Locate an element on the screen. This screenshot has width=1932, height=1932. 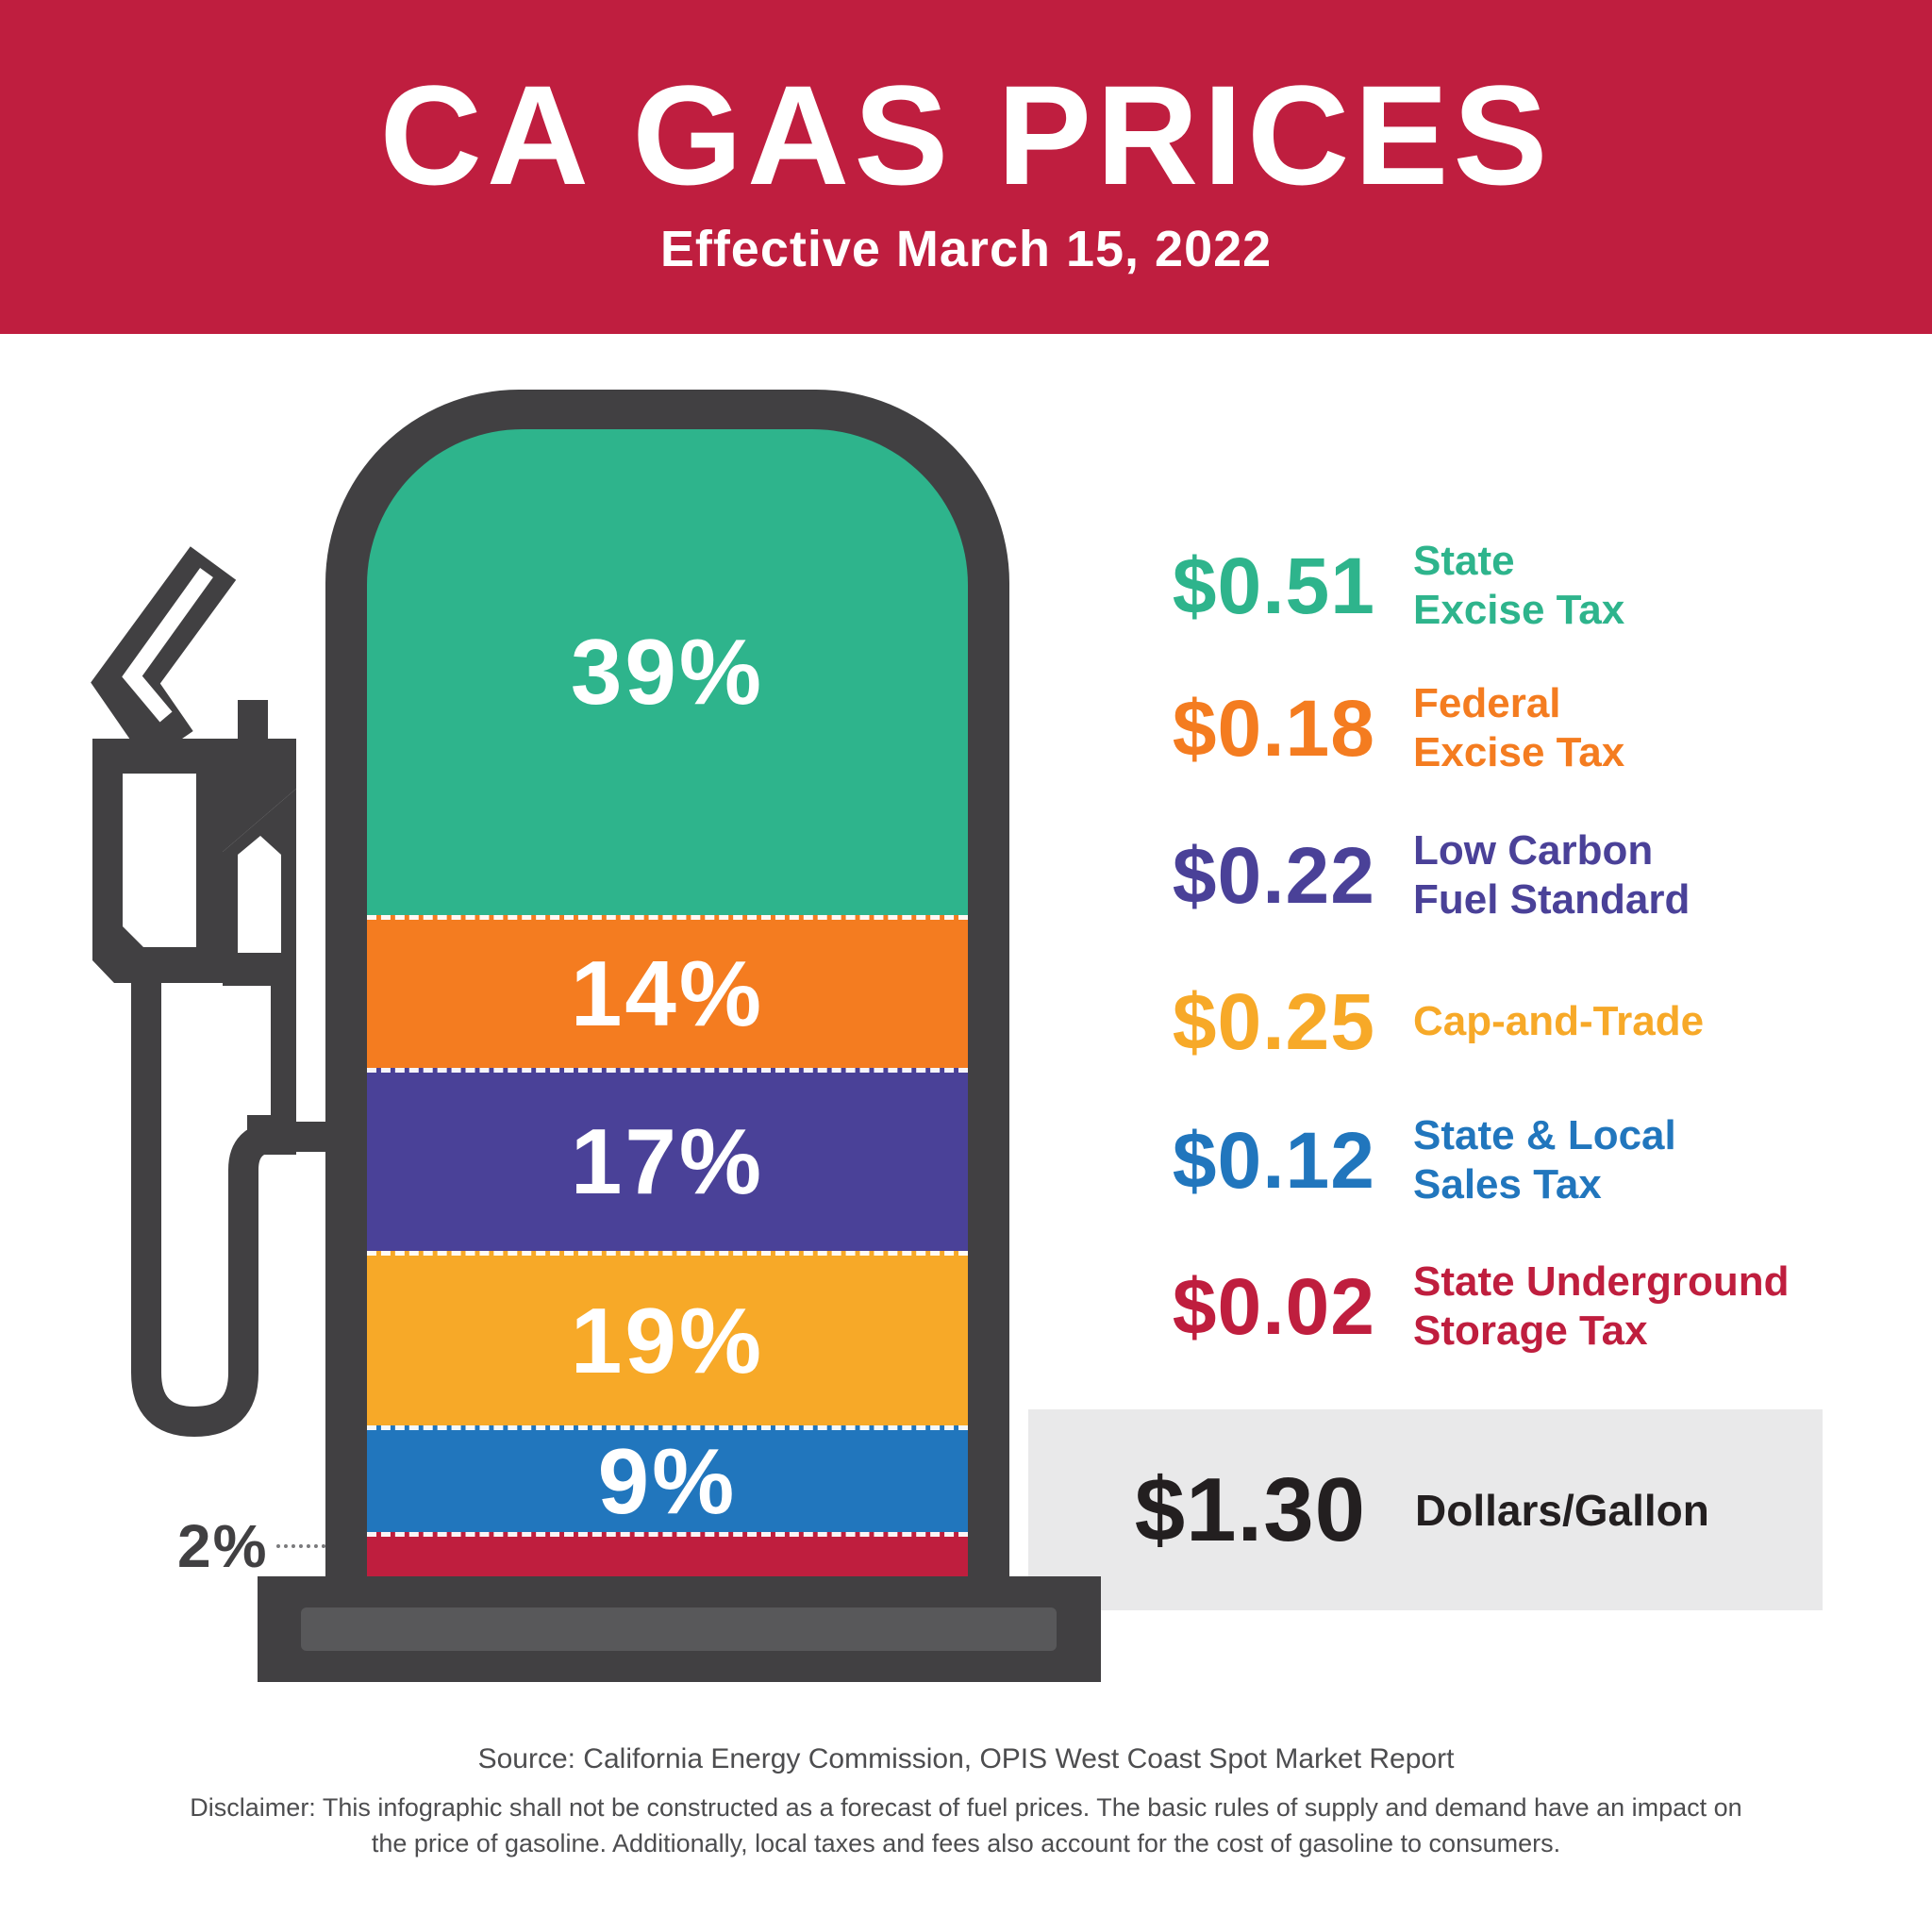
legend-item-state-local-sales-tax: $0.12 State & Local Sales Tax is located at coordinates (1462, 1160).